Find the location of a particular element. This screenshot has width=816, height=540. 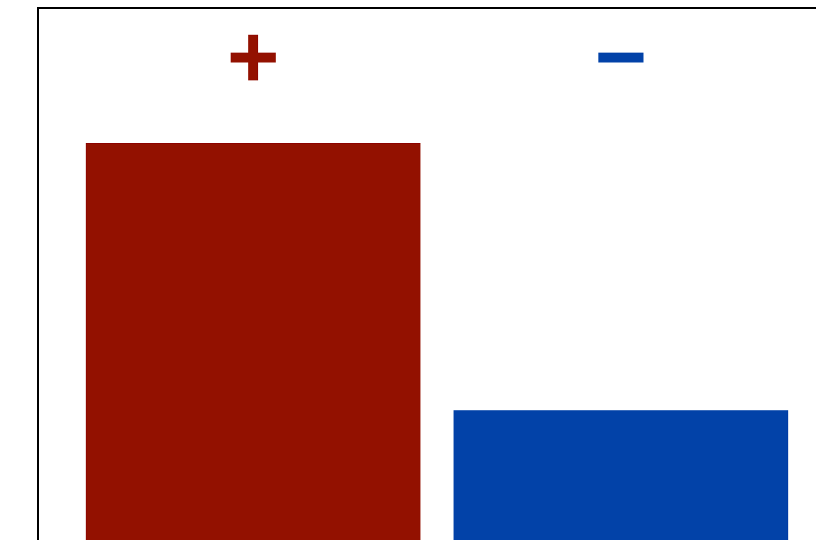

x-tick-label: + is located at coordinates (253, 58).